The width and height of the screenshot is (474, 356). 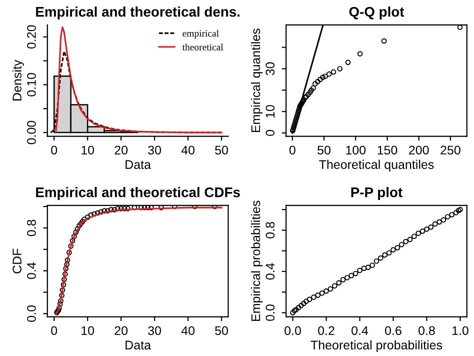 What do you see at coordinates (270, 133) in the screenshot?
I see `y-tick-label: 0` at bounding box center [270, 133].